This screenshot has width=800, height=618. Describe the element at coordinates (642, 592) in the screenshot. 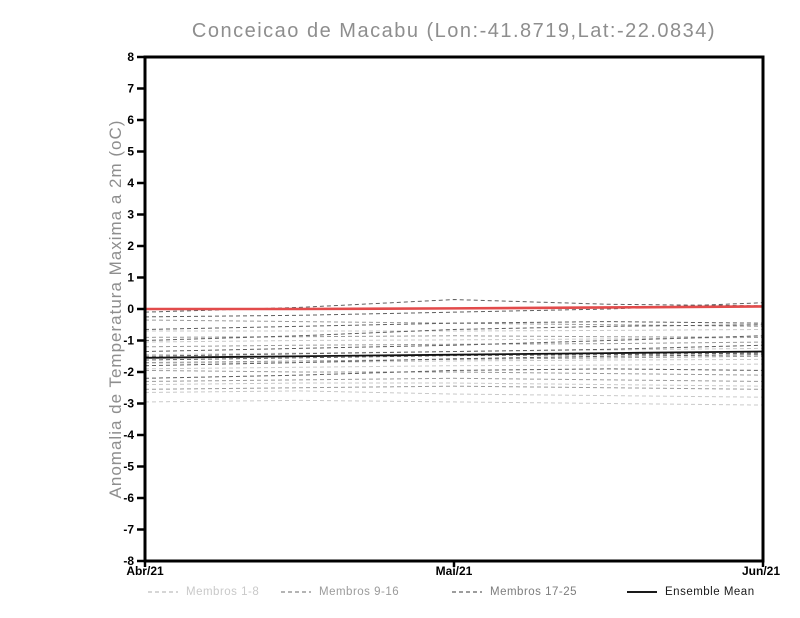

I see `solid-line-swatch` at that location.